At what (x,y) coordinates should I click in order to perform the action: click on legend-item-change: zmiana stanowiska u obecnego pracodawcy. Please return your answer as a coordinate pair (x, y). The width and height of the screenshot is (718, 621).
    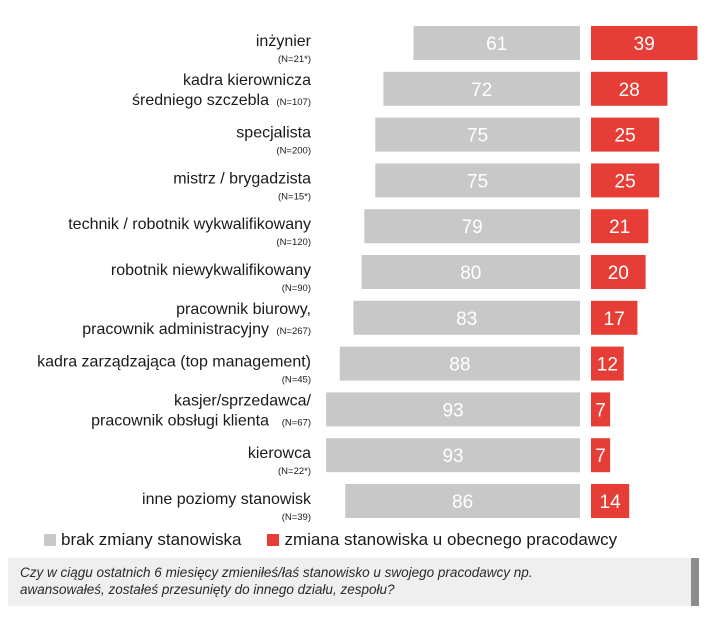
    Looking at the image, I should click on (442, 540).